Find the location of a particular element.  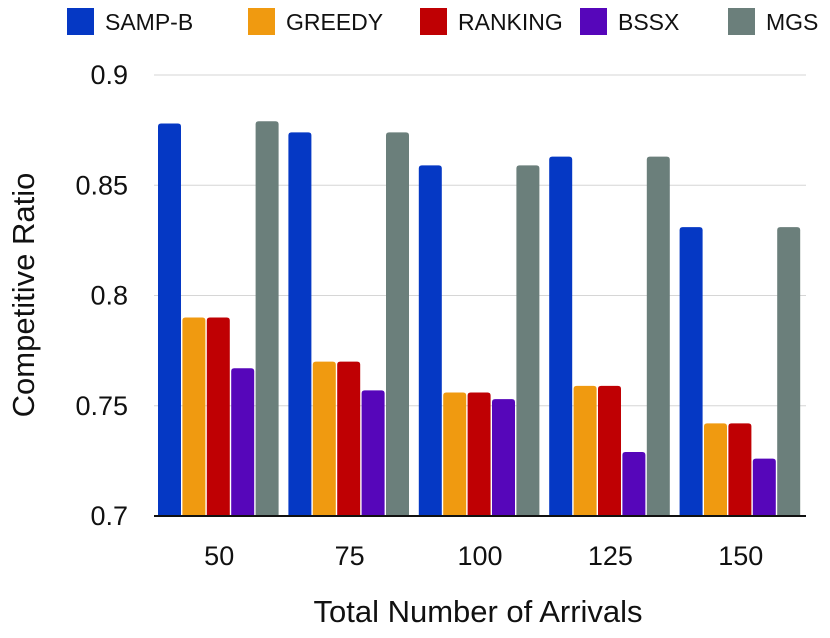

legend-swatch-mgs is located at coordinates (741, 21).